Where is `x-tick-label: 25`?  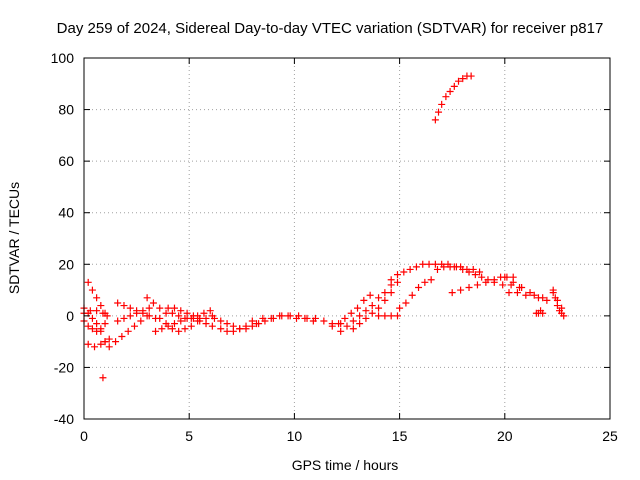 x-tick-label: 25 is located at coordinates (610, 436).